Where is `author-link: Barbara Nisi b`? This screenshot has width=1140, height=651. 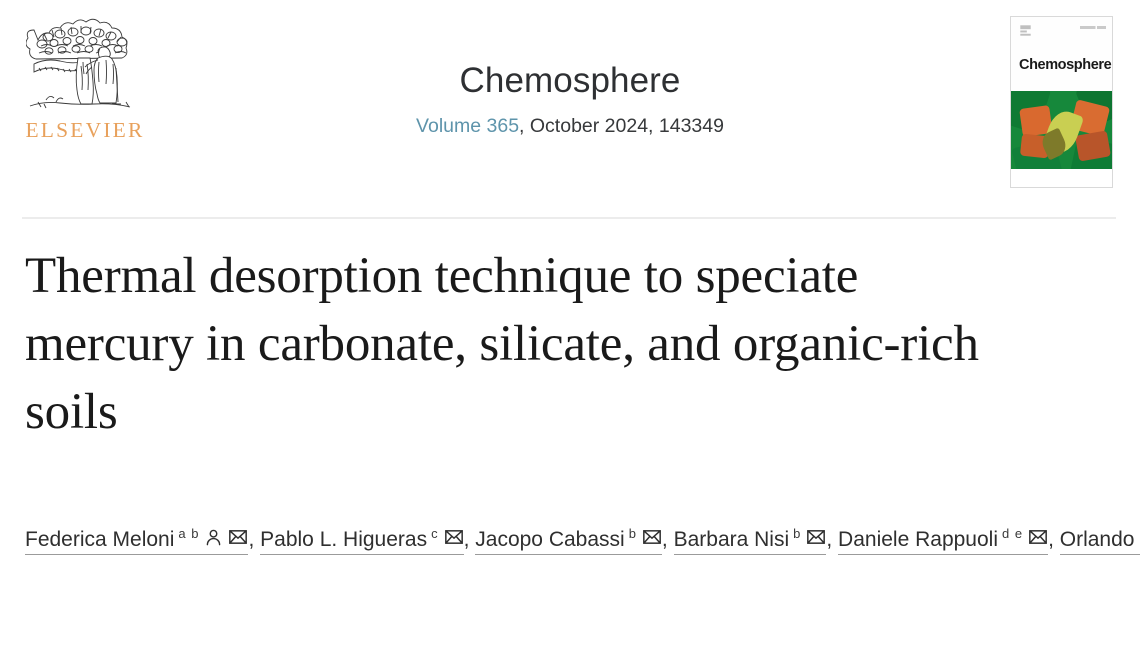 author-link: Barbara Nisi b is located at coordinates (750, 540).